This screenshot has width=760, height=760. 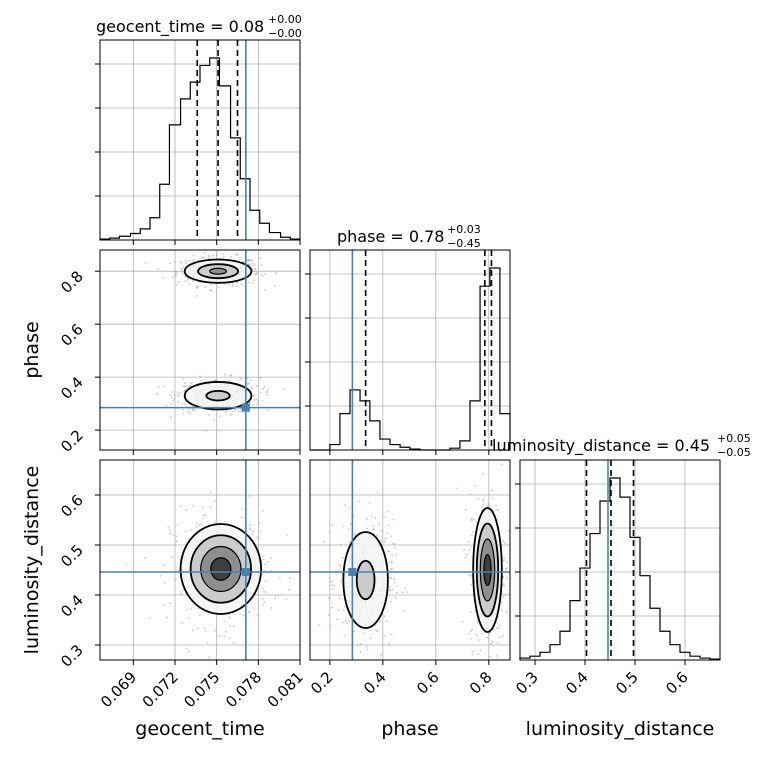 I want to click on title-geocent-time-plus: +0.00, so click(x=285, y=19).